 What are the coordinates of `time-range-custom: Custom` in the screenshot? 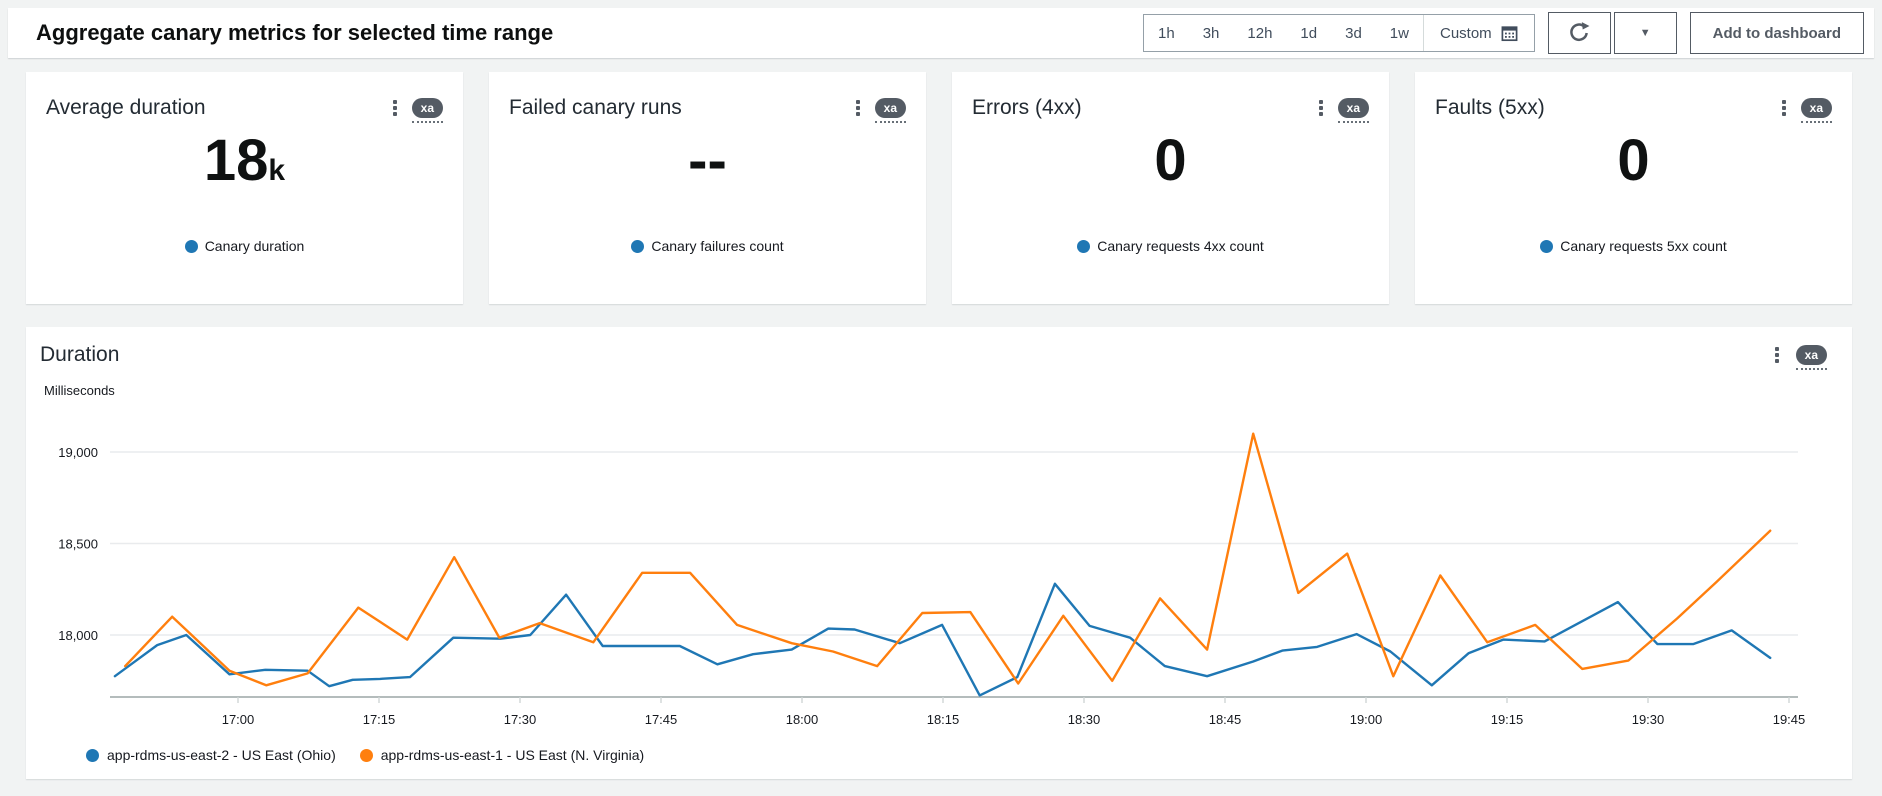 It's located at (1478, 33).